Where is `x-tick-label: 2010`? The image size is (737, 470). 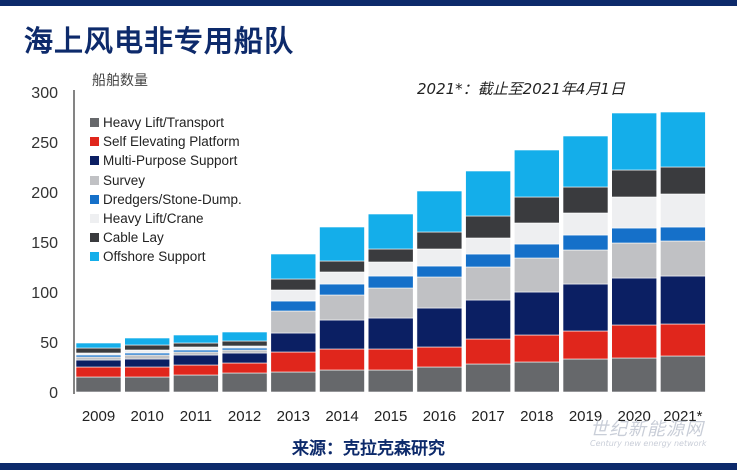
x-tick-label: 2010 is located at coordinates (147, 416).